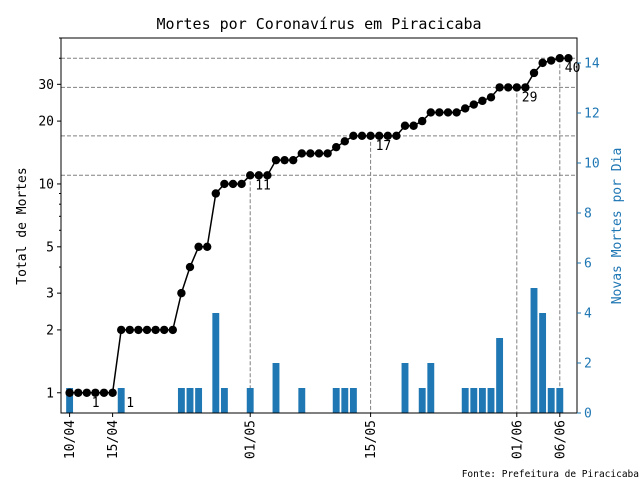 The image size is (640, 480). What do you see at coordinates (50, 247) in the screenshot?
I see `left-tick-label: 5` at bounding box center [50, 247].